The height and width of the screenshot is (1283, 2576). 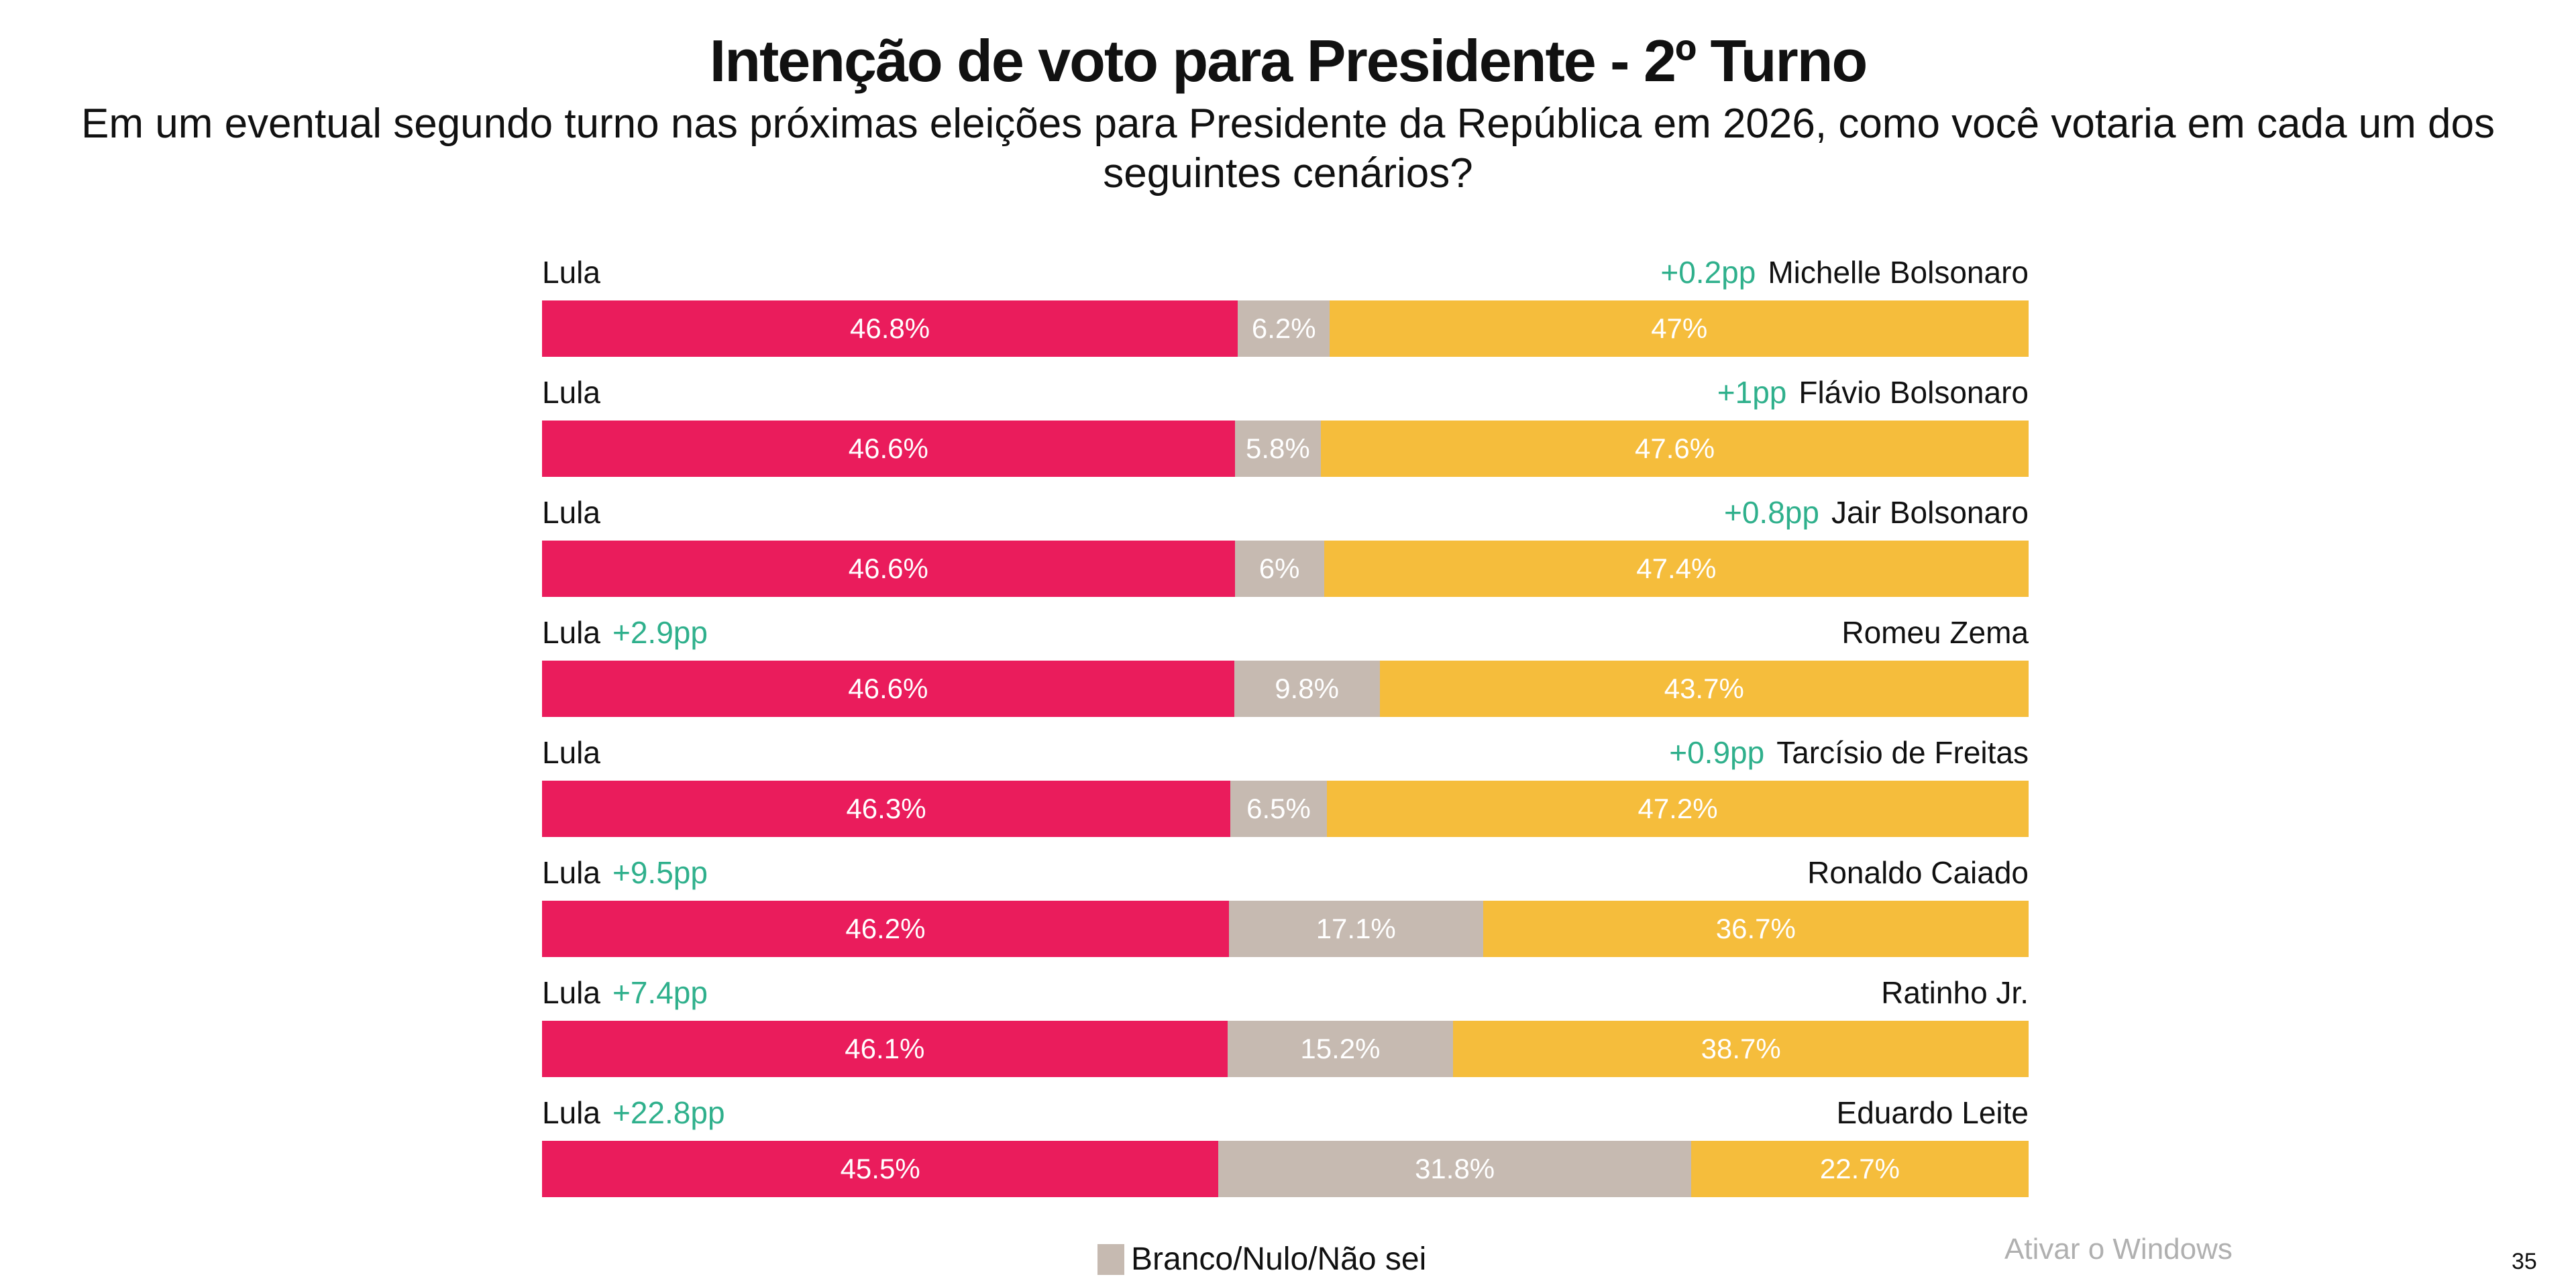 I want to click on right-name: Eduardo Leite, so click(x=1932, y=1113).